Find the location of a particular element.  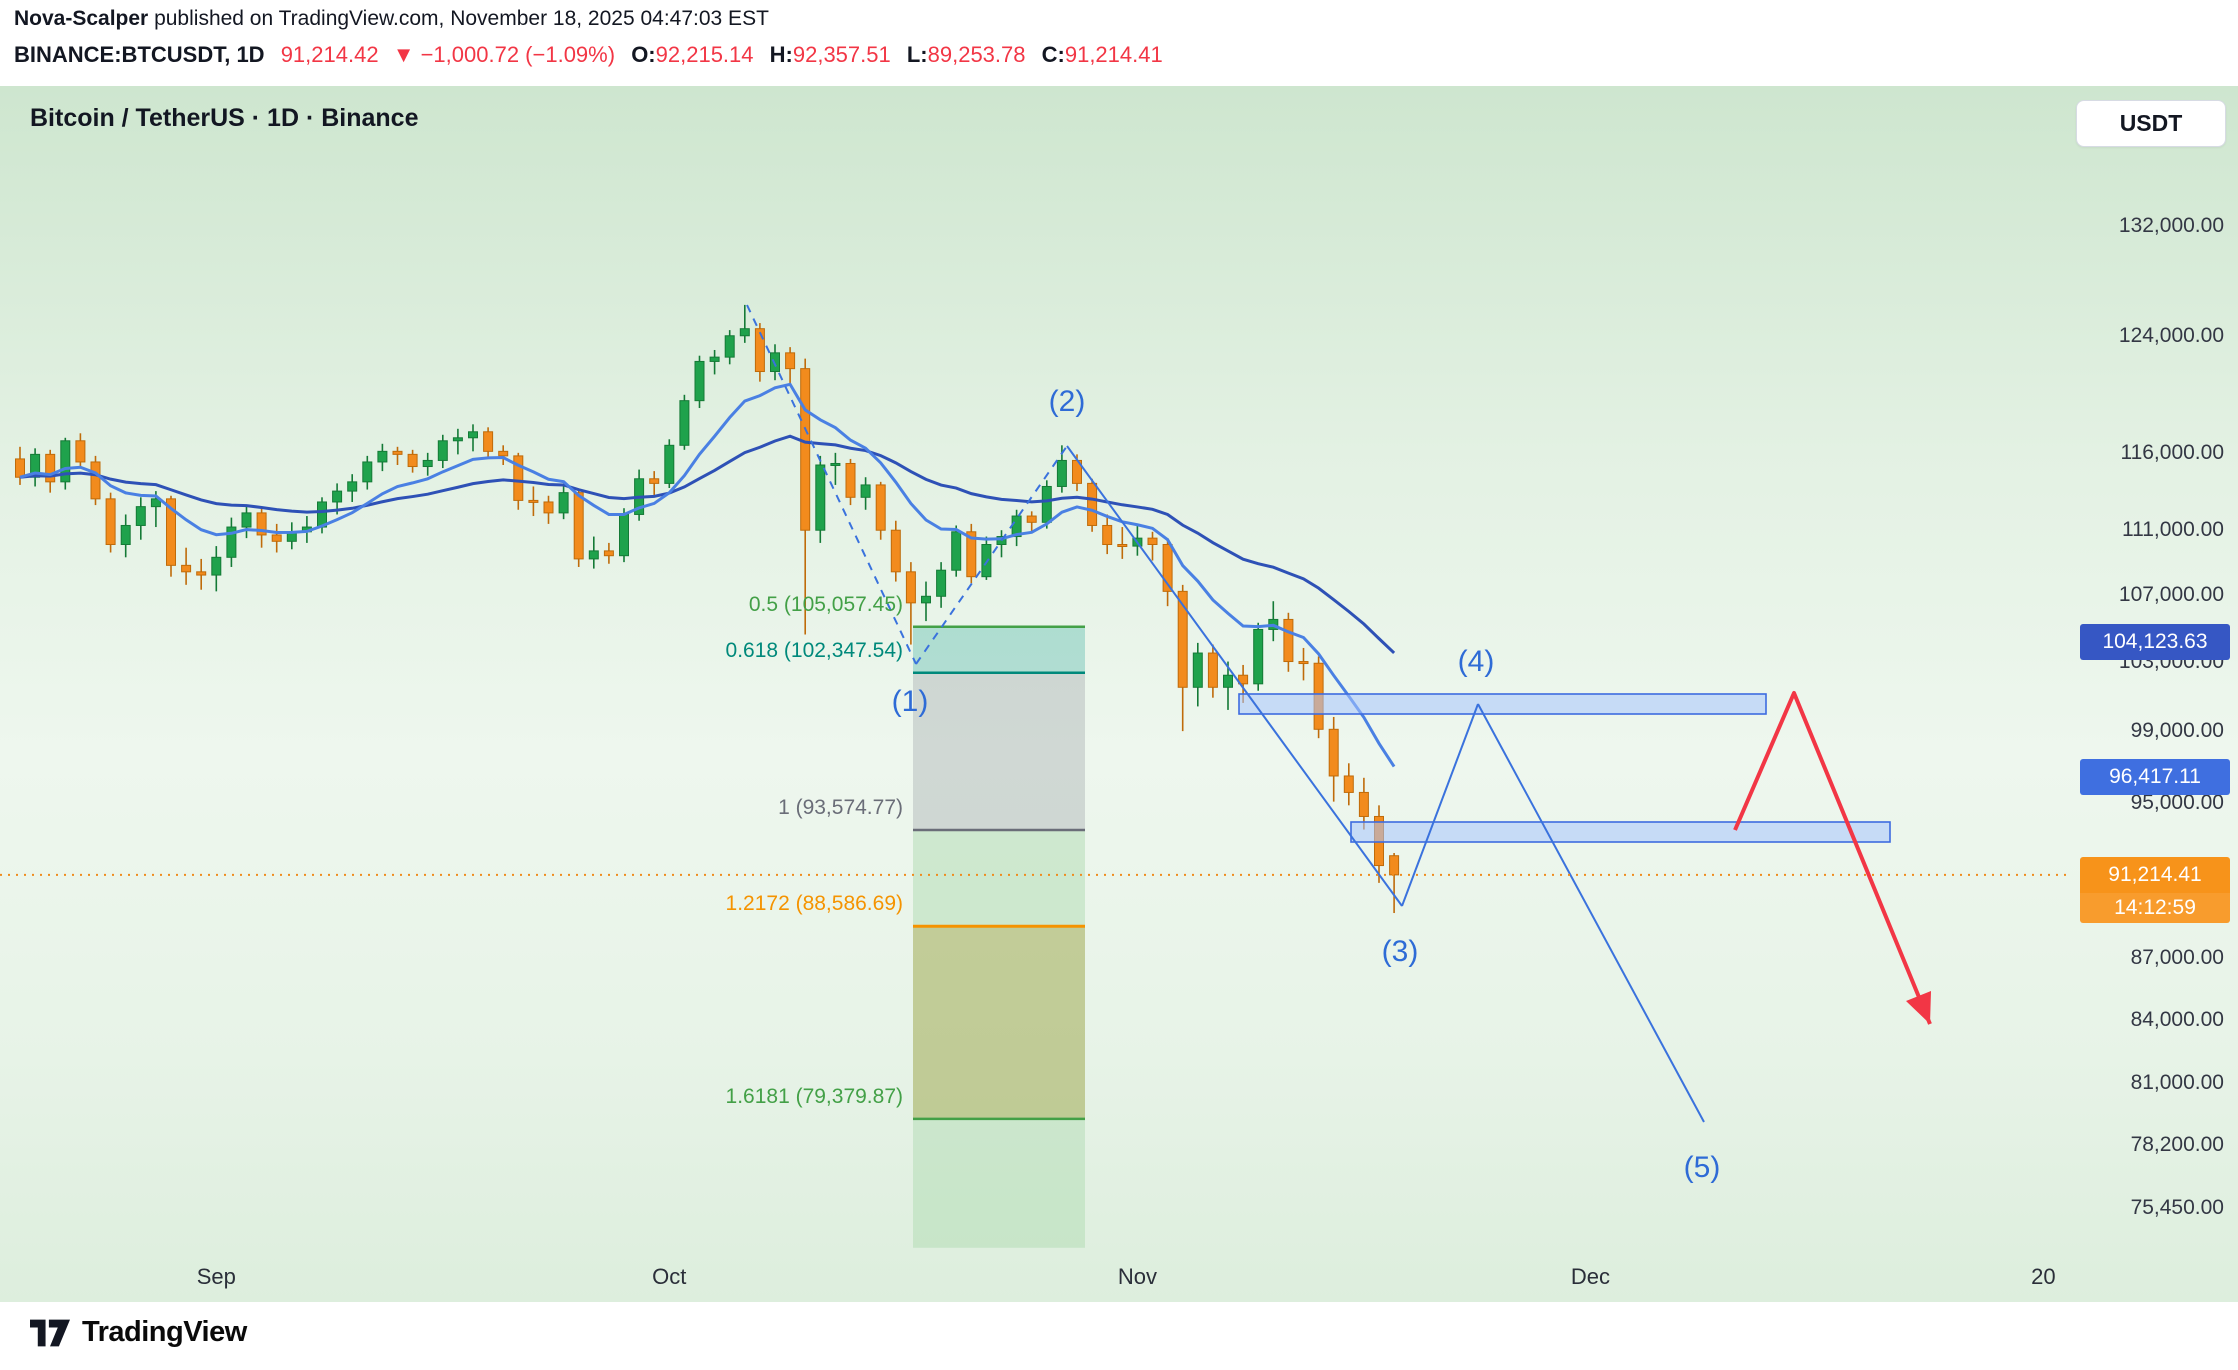

price-tick-label: 99,000.00 is located at coordinates (2177, 731).